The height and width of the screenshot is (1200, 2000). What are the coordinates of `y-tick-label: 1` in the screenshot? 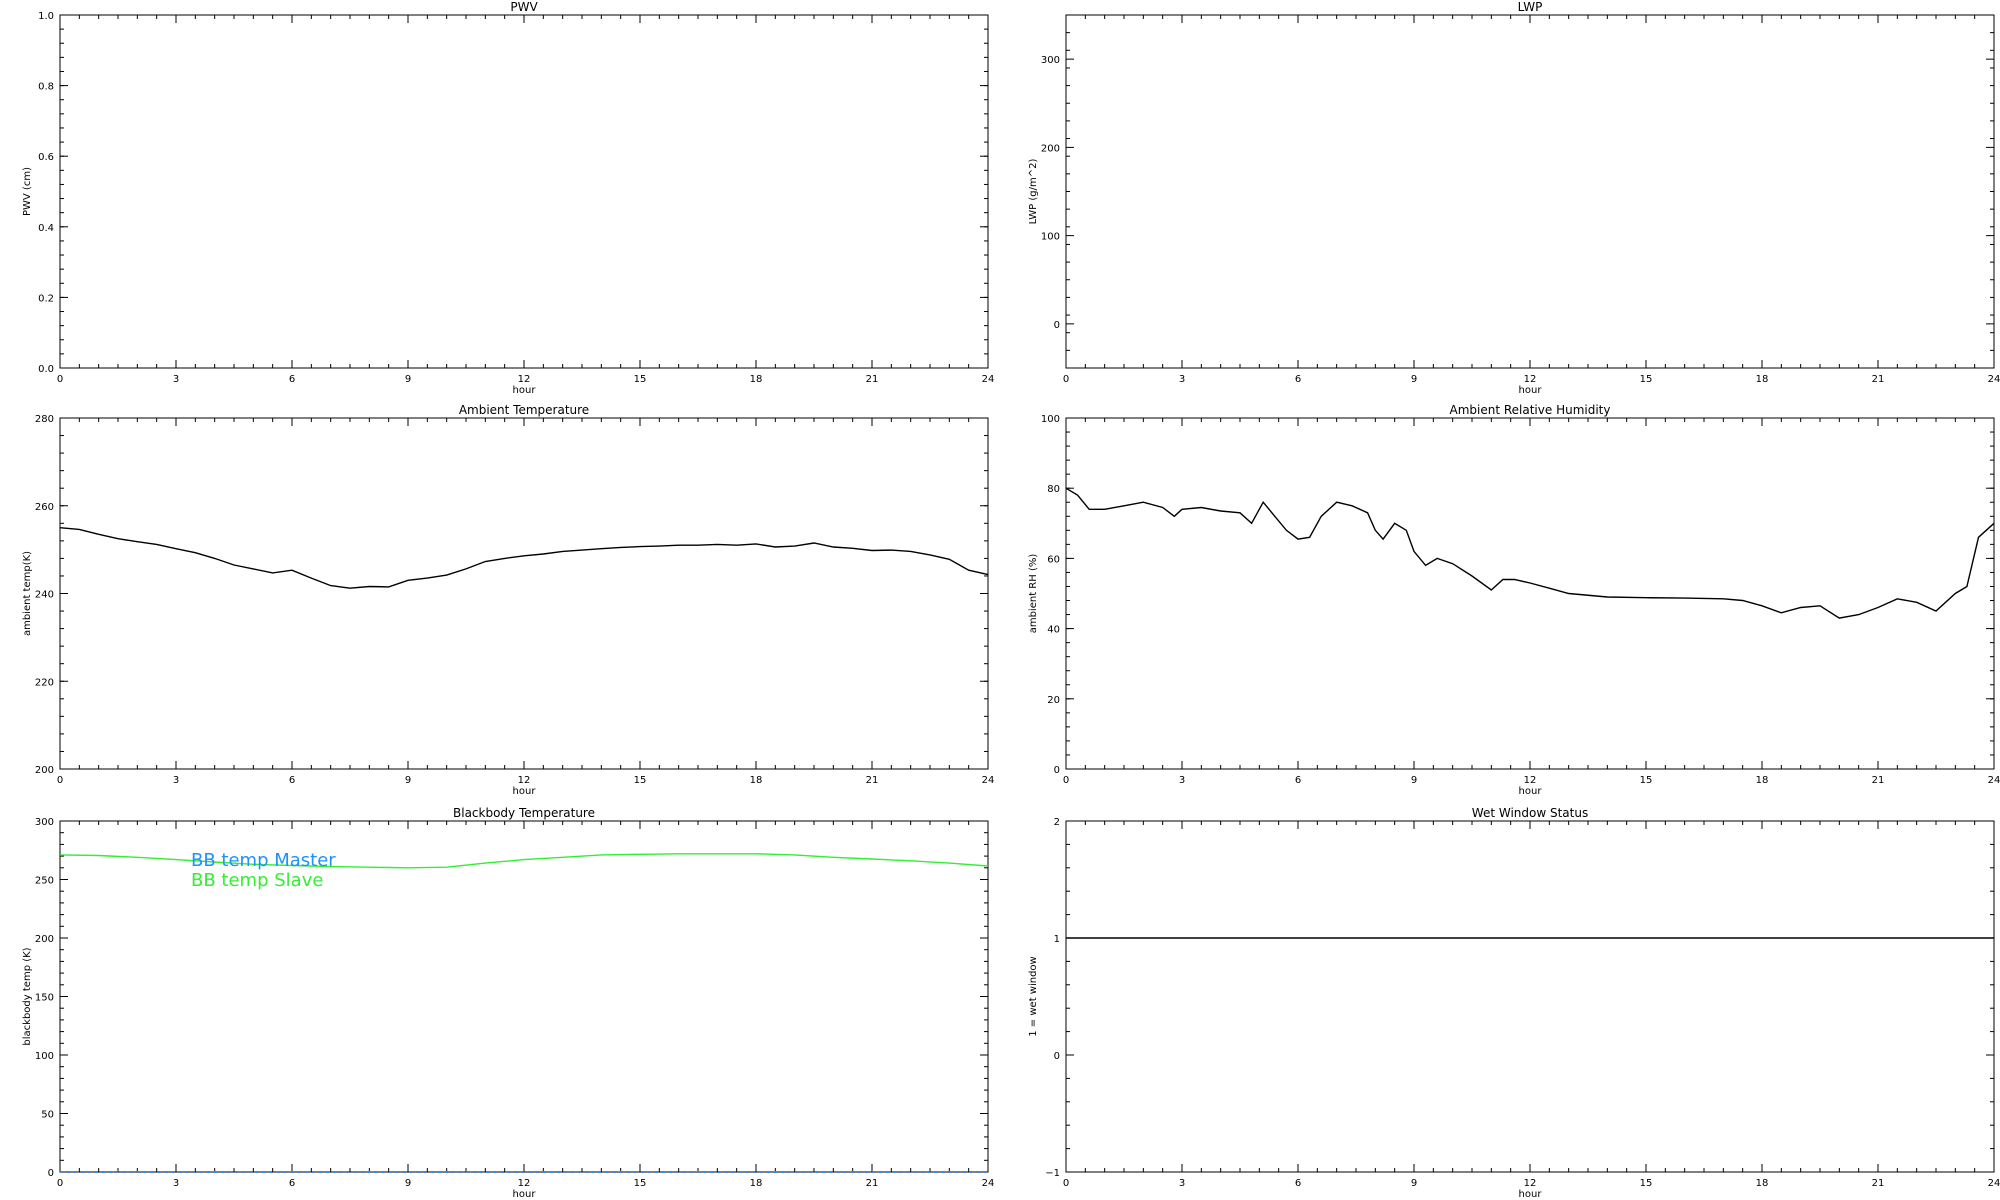 It's located at (1057, 939).